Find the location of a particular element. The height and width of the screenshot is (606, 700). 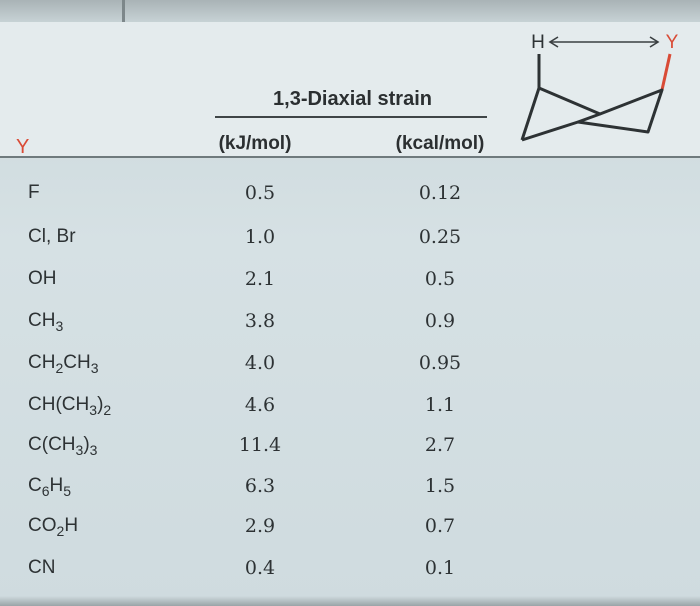

cyclohexane-ring is located at coordinates (592, 114).